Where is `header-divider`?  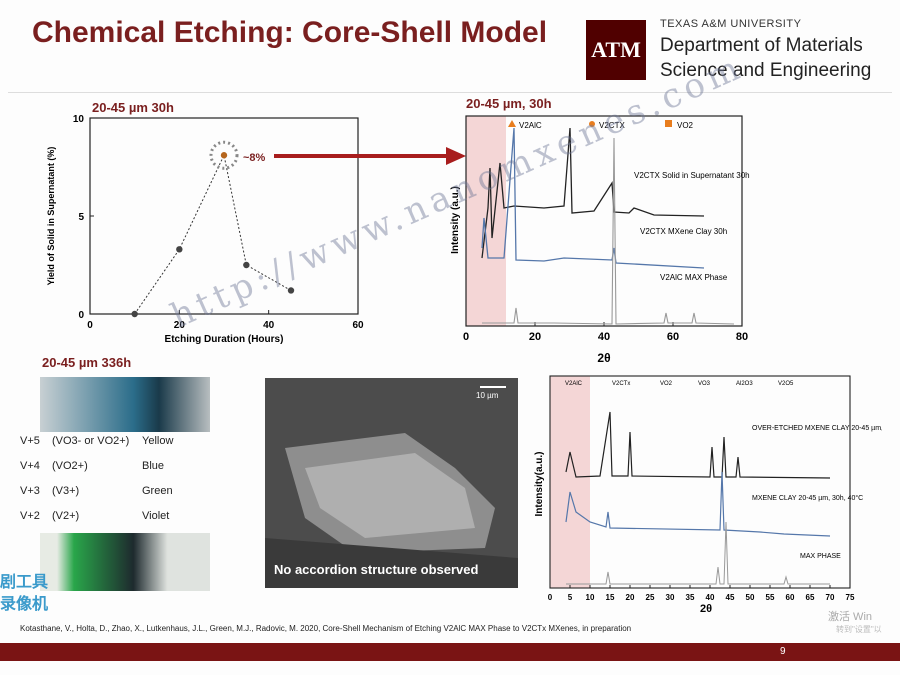
header-divider is located at coordinates (450, 92).